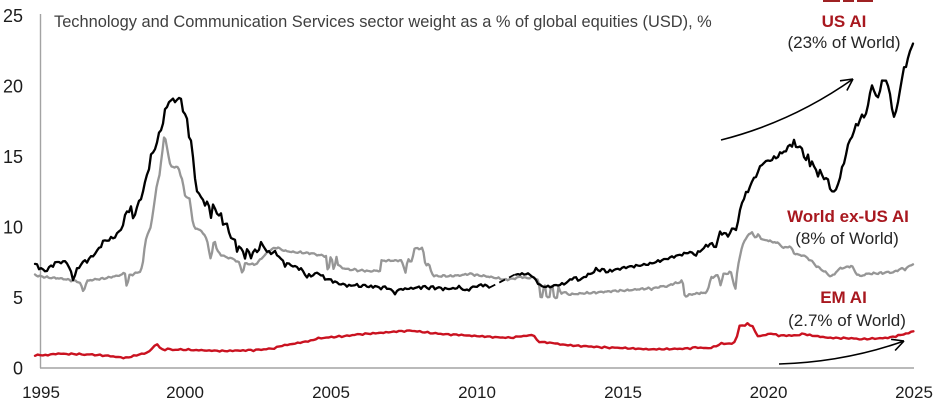 This screenshot has height=405, width=936. Describe the element at coordinates (18, 298) in the screenshot. I see `svg-text: 5` at that location.